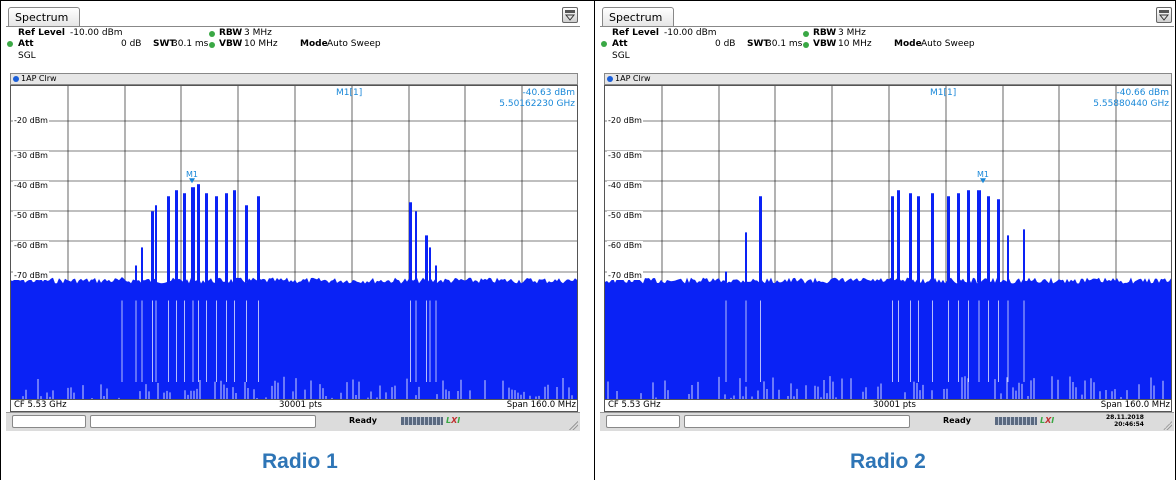 Image resolution: width=1176 pixels, height=480 pixels. What do you see at coordinates (548, 93) in the screenshot?
I see `marker-level: -40.63 dBm` at bounding box center [548, 93].